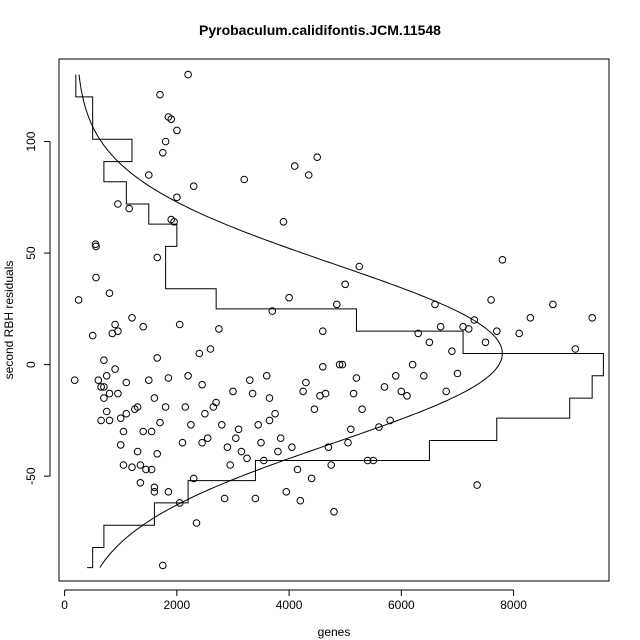 Image resolution: width=640 pixels, height=640 pixels. I want to click on x-tick-label: 2000, so click(177, 605).